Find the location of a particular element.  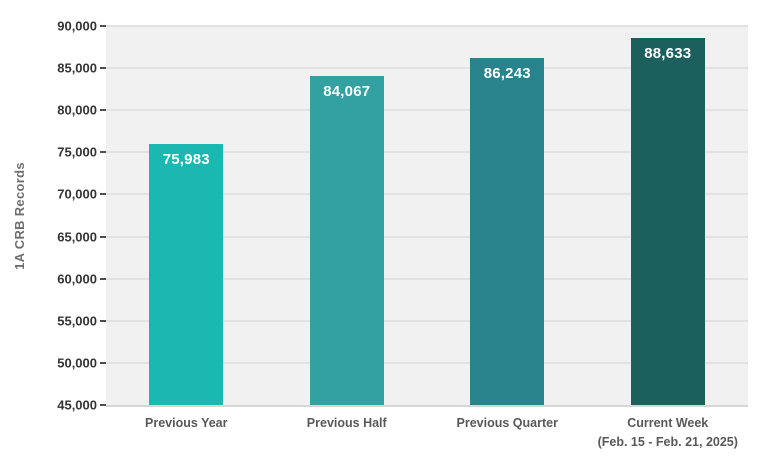

x-category-label: Previous Half is located at coordinates (347, 423).